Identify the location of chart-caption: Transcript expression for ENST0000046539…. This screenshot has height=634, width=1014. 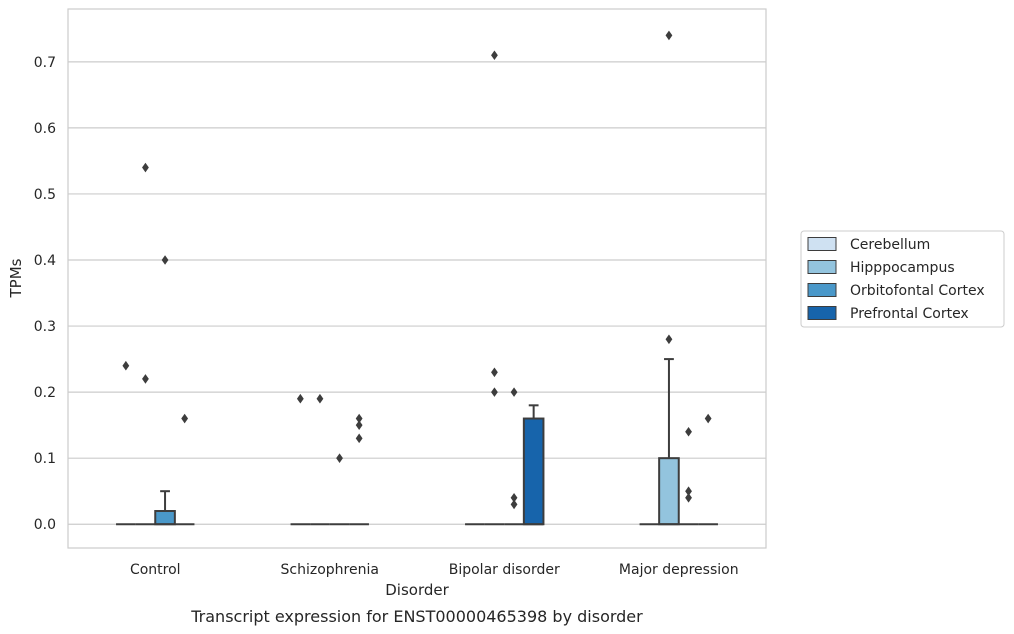
(416, 616).